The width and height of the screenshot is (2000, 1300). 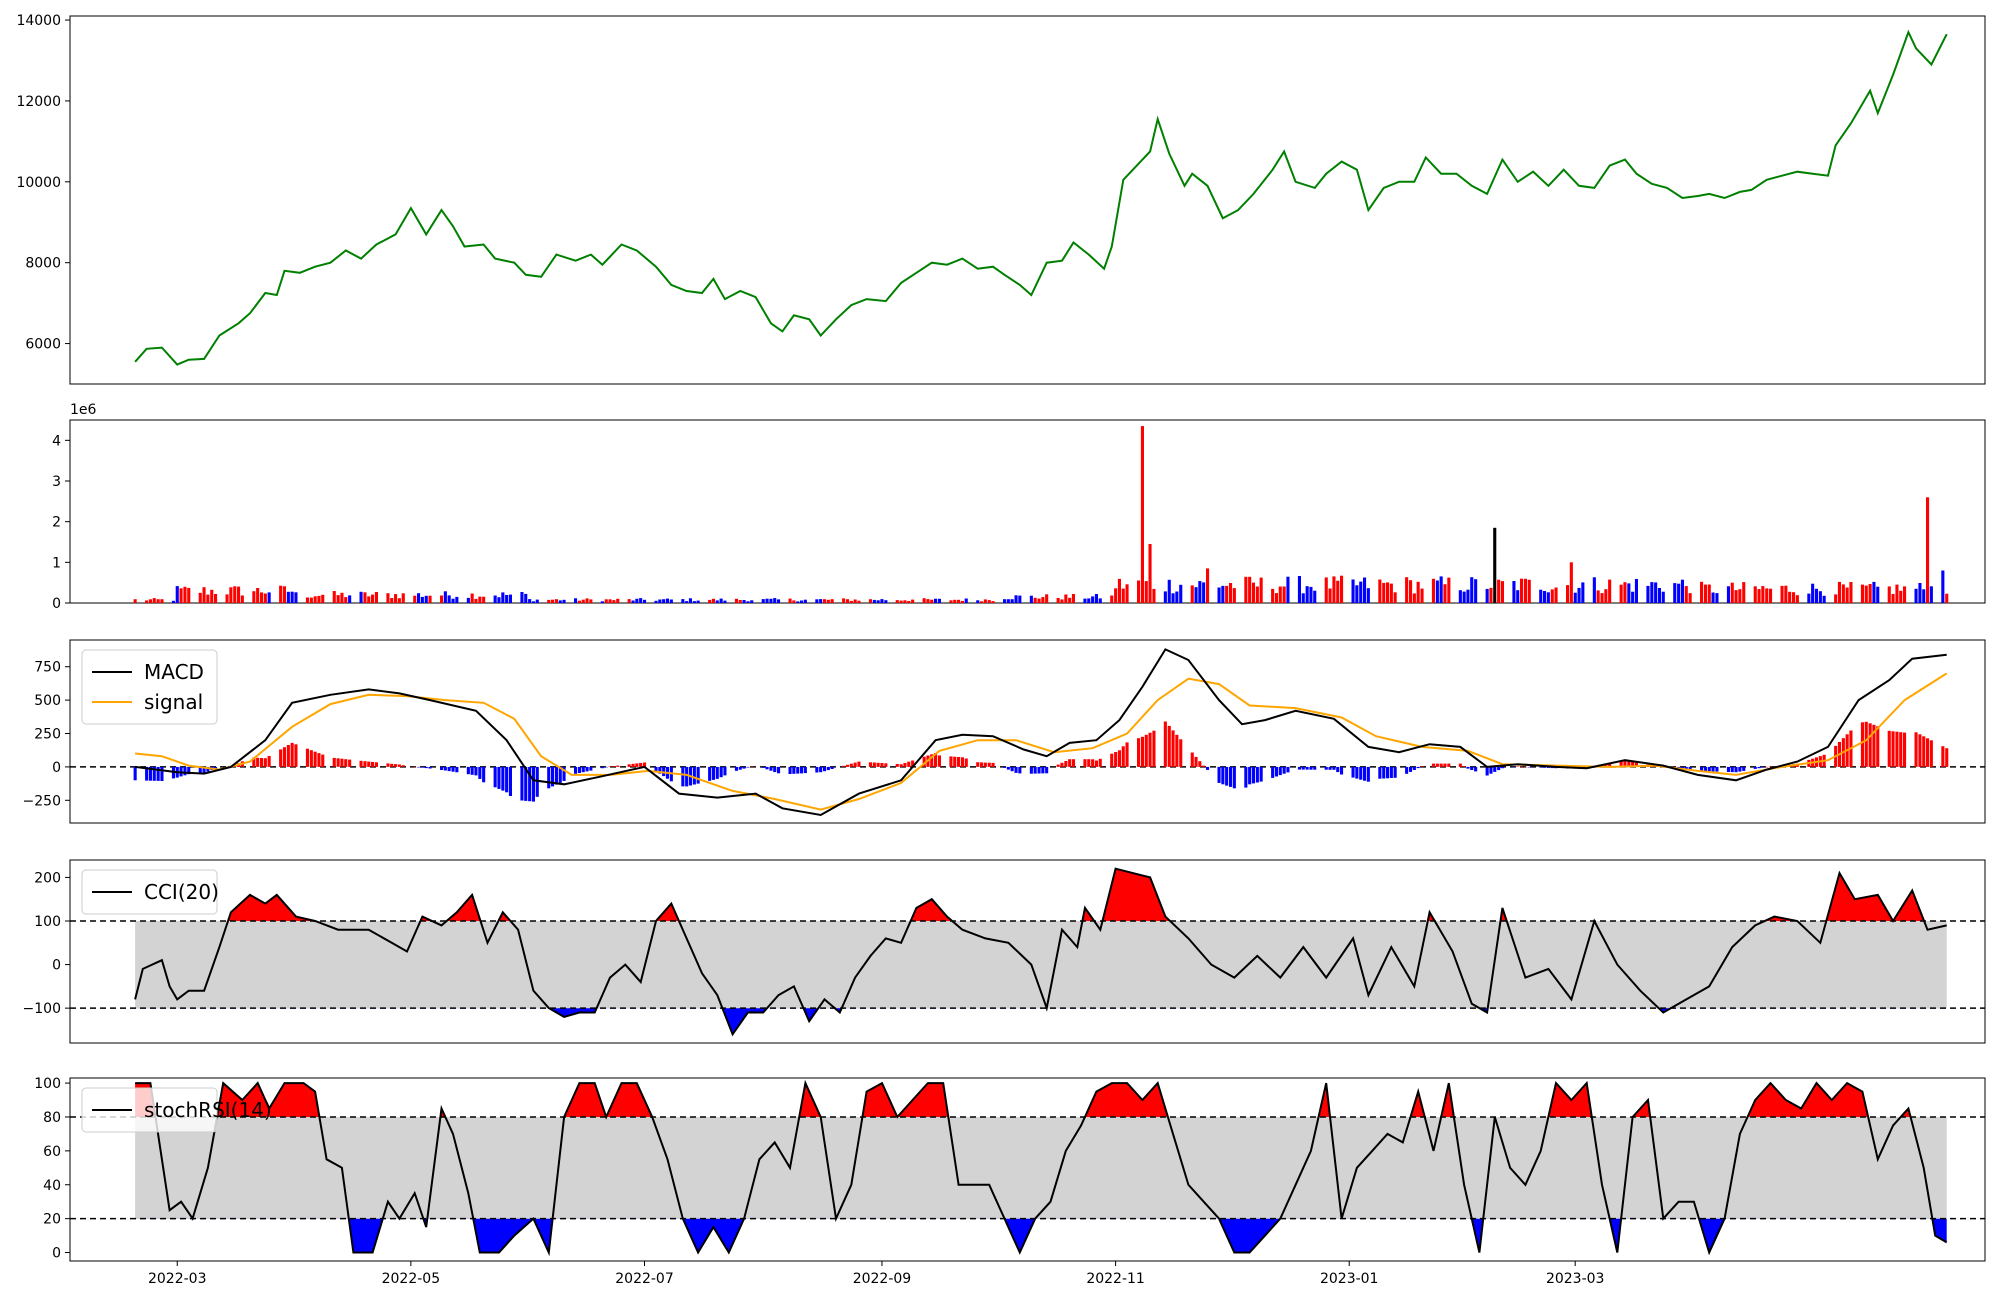 I want to click on price-ytick-label: 8000, so click(x=43, y=264).